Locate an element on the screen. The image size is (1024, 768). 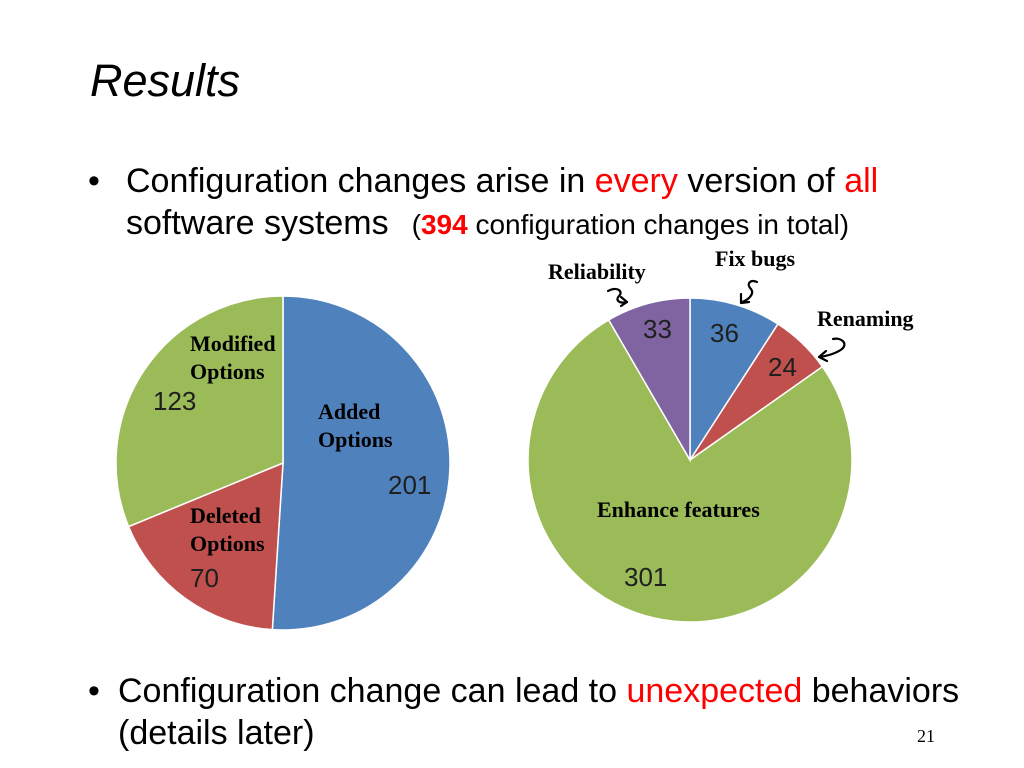
pie-slice-deleted-options is located at coordinates (205, 546).